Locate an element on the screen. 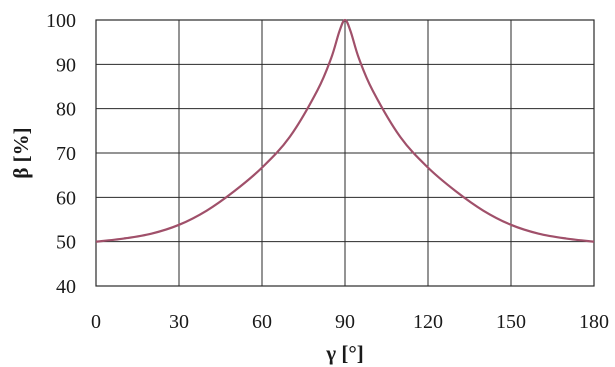 The height and width of the screenshot is (367, 615). x-axis-title: γ [°] is located at coordinates (344, 353).